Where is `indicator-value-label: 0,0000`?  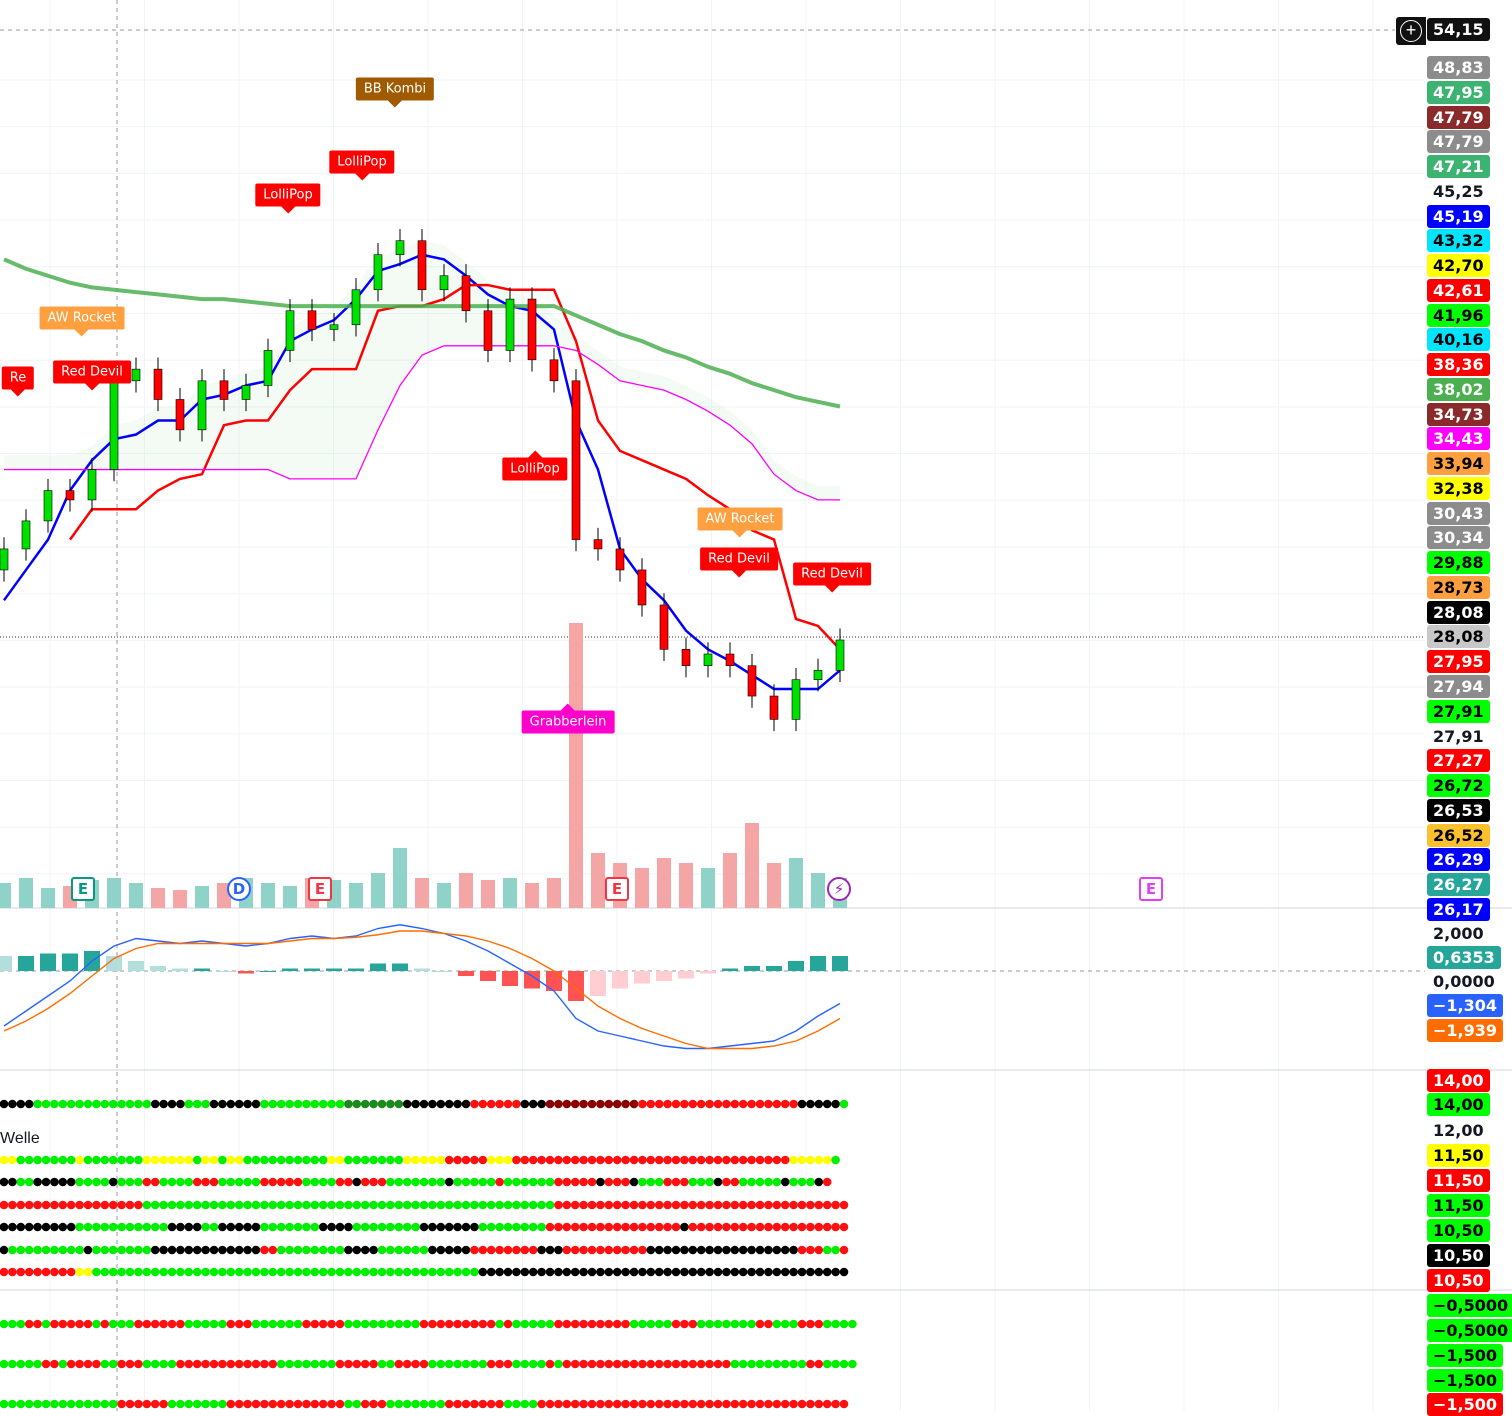
indicator-value-label: 0,0000 is located at coordinates (1464, 981).